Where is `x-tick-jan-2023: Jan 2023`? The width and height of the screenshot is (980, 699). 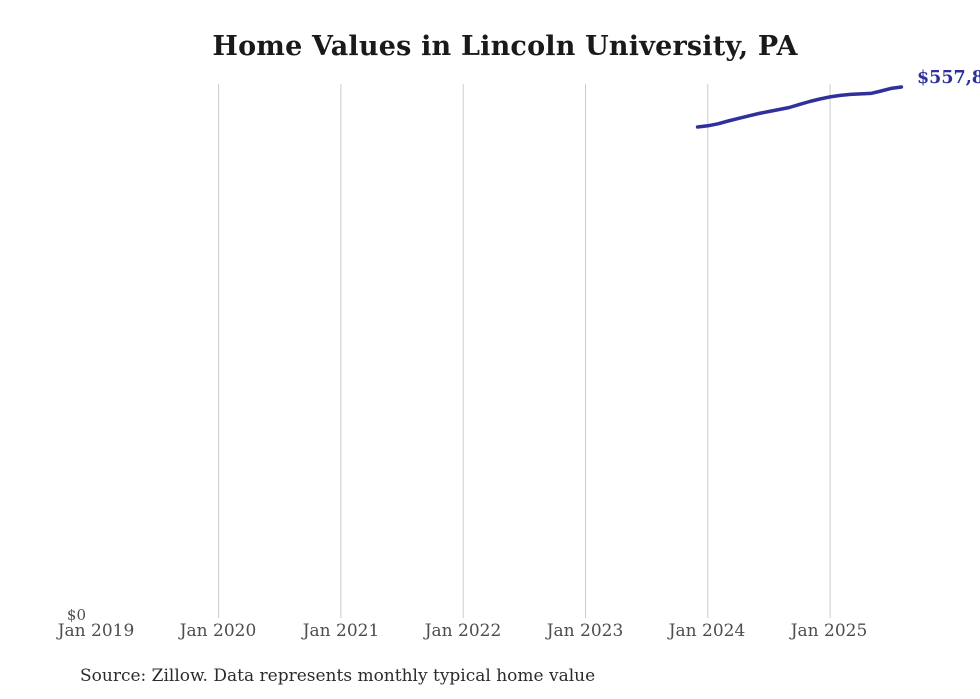
x-tick-jan-2023: Jan 2023 is located at coordinates (585, 631).